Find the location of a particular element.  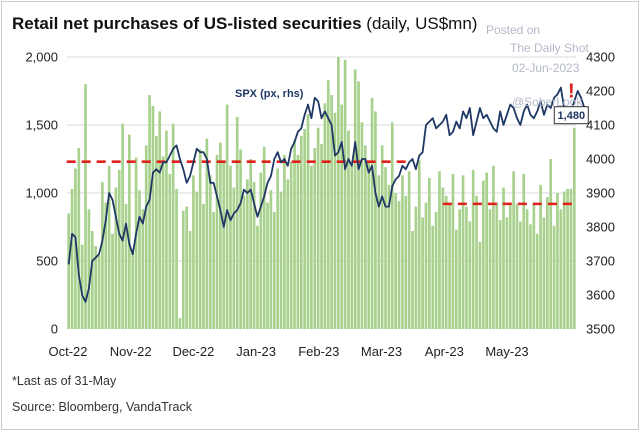

last-value-label: 1,480 is located at coordinates (572, 116).